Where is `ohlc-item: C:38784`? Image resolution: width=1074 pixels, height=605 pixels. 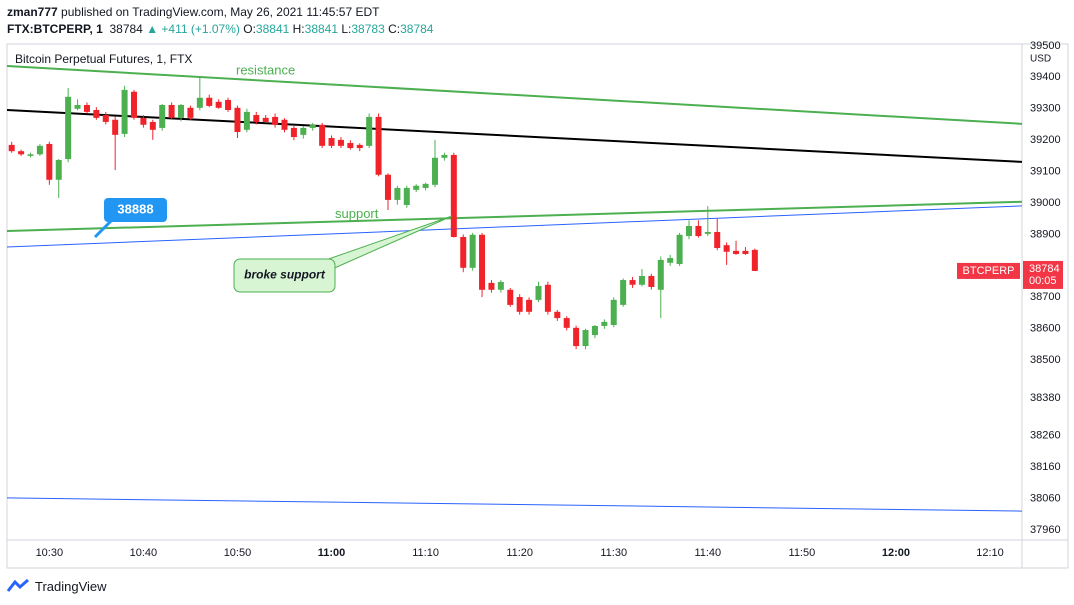 ohlc-item: C:38784 is located at coordinates (410, 29).